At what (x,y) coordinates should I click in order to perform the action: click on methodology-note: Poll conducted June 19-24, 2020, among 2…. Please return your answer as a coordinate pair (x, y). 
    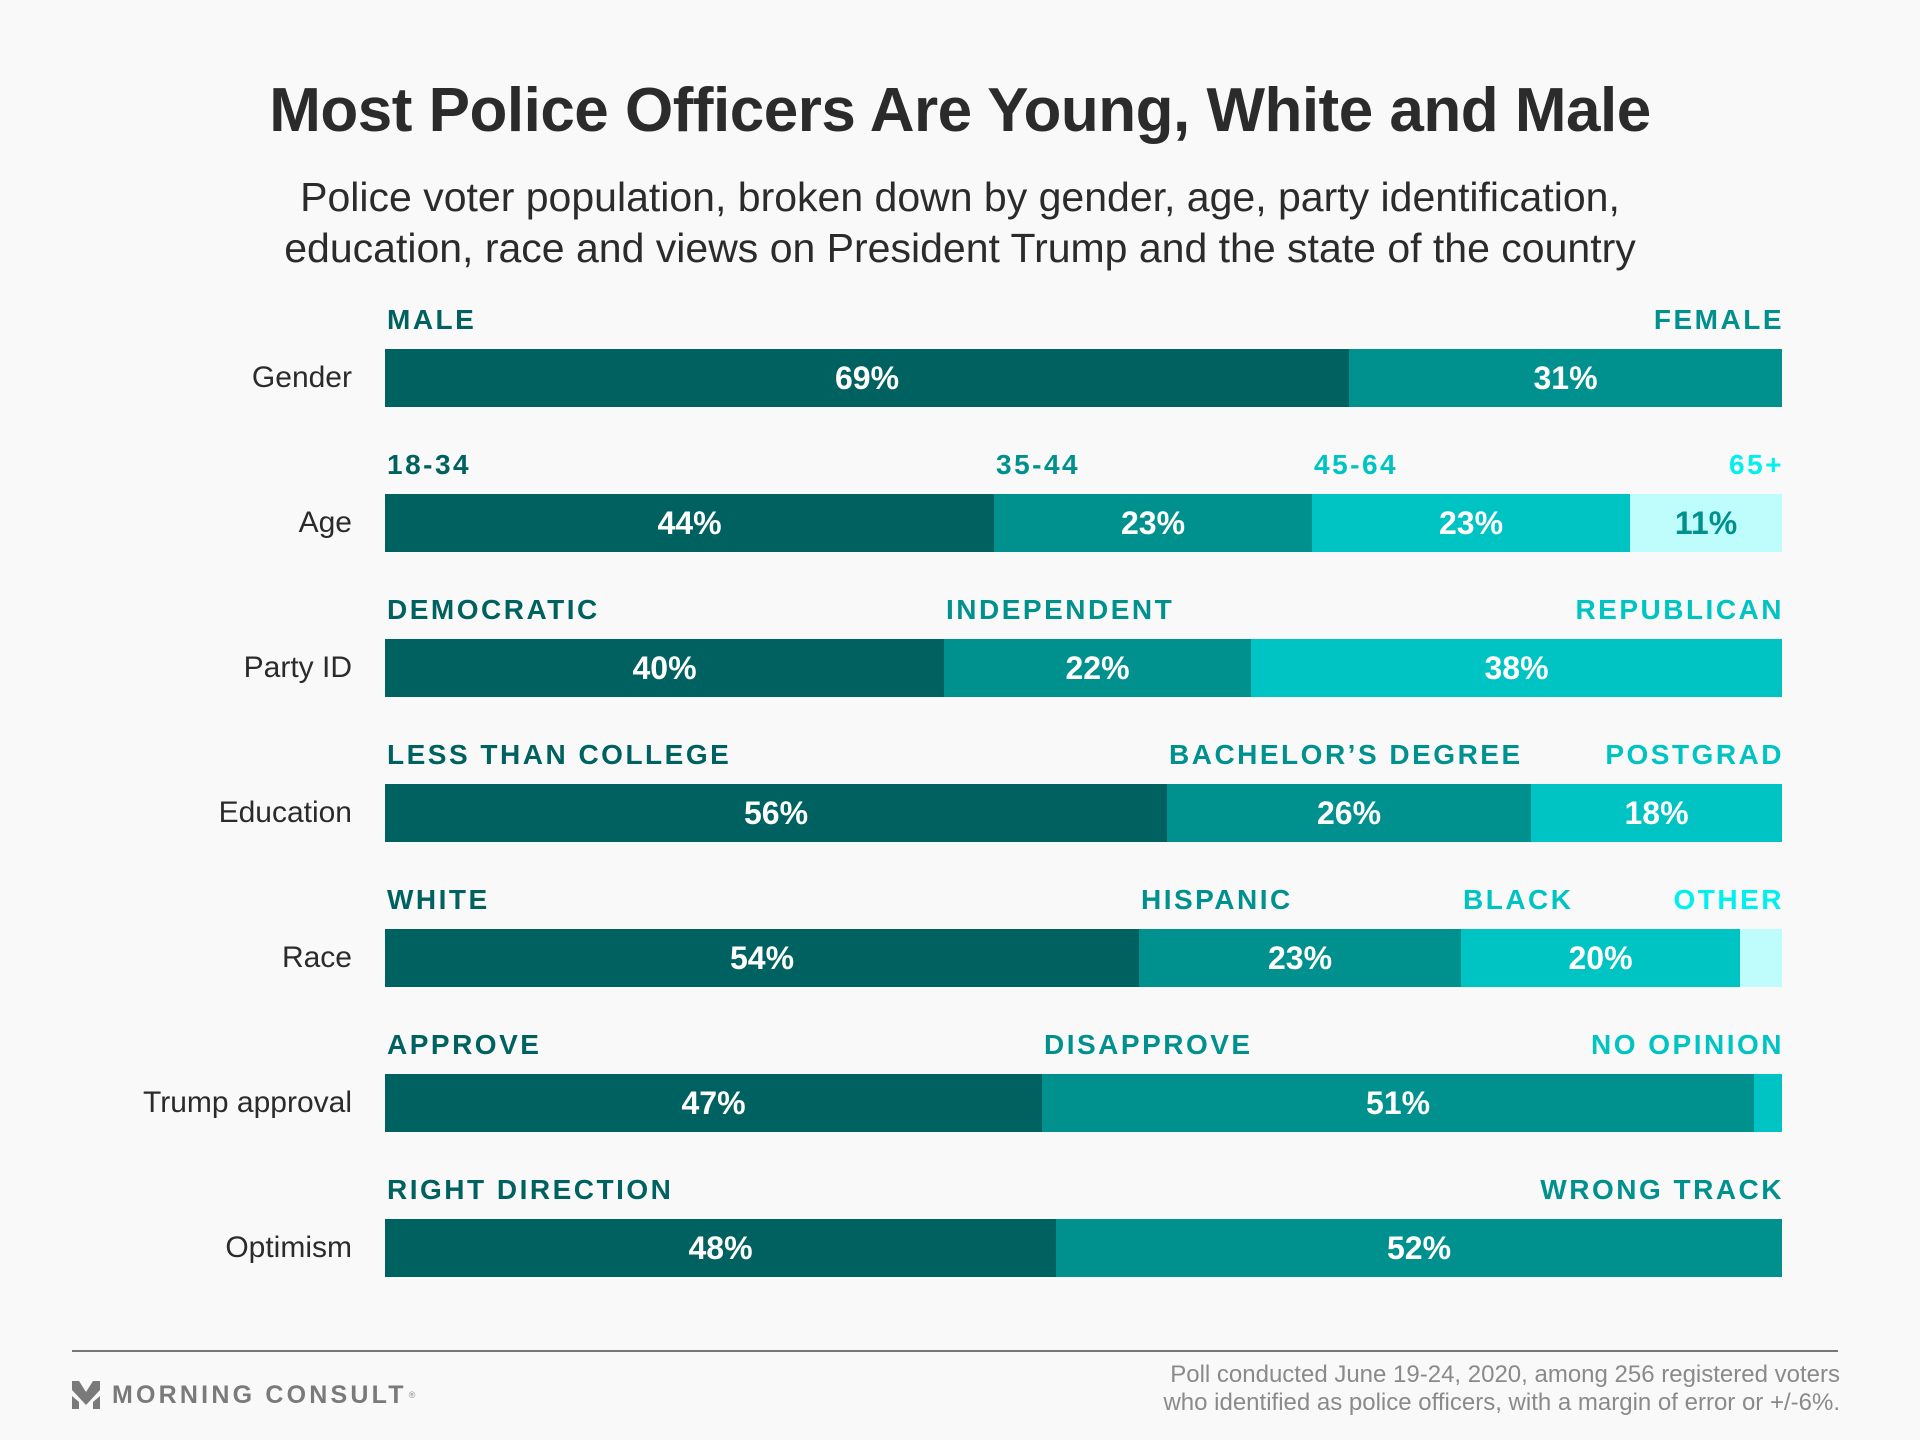
    Looking at the image, I should click on (1501, 1389).